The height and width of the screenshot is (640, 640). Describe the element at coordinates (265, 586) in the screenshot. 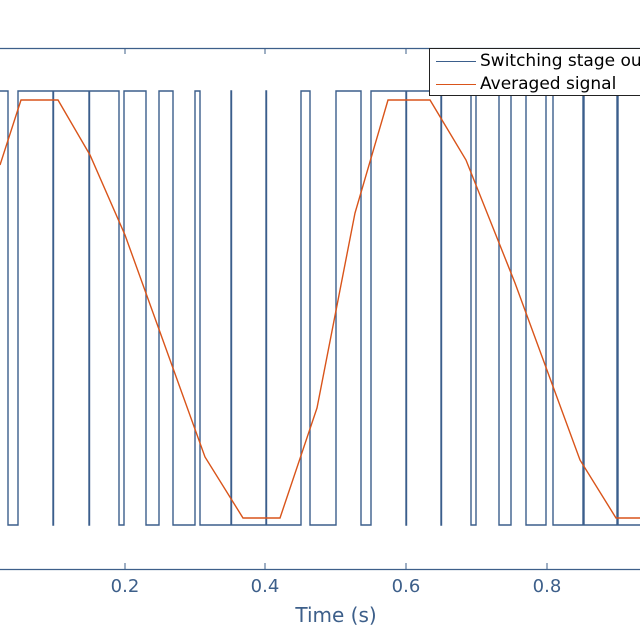

I see `x-tick-label: 0.4` at that location.